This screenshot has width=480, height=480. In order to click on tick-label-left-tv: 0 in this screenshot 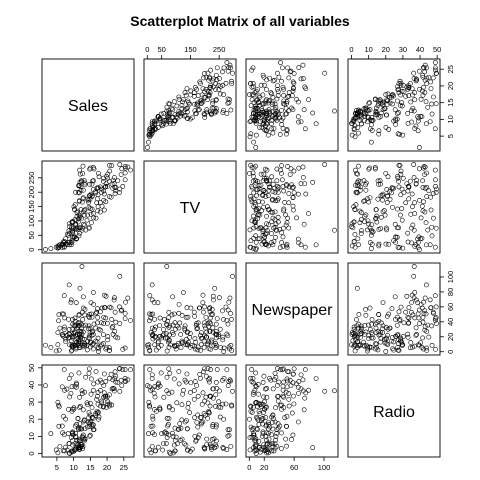, I will do `click(31, 250)`.